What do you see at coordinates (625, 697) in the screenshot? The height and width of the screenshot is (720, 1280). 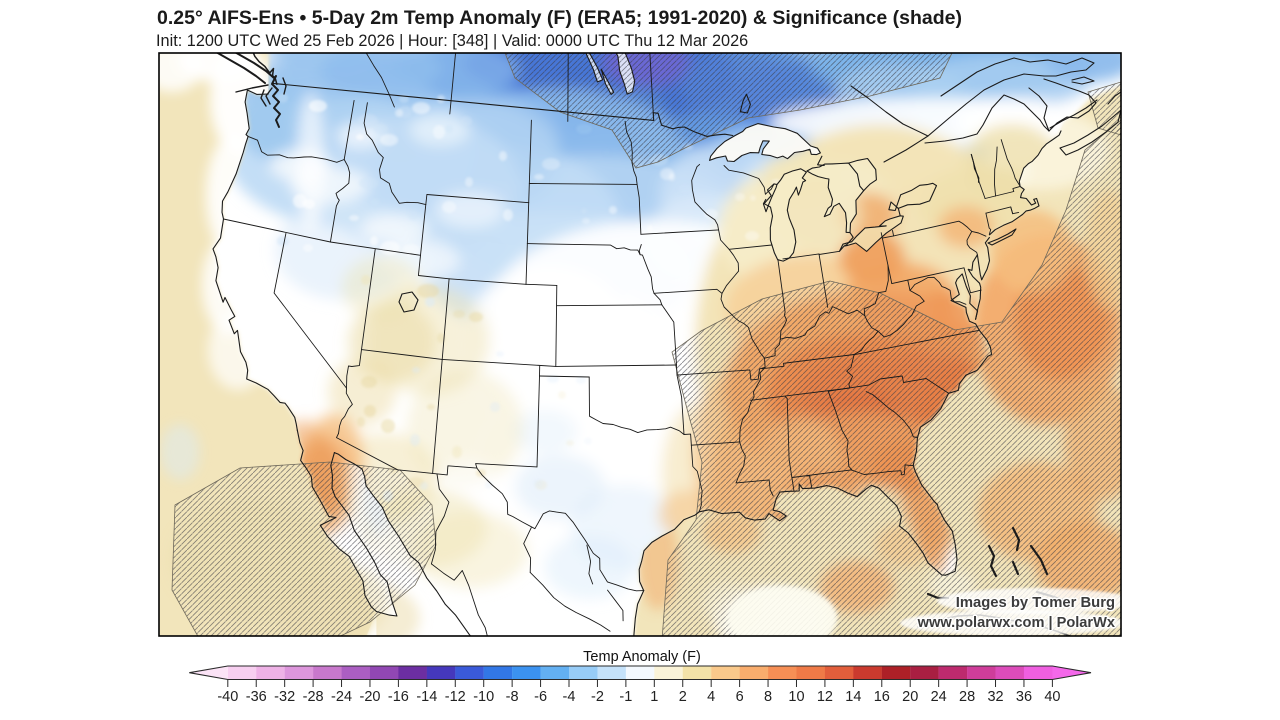 I see `svg-text: -1` at bounding box center [625, 697].